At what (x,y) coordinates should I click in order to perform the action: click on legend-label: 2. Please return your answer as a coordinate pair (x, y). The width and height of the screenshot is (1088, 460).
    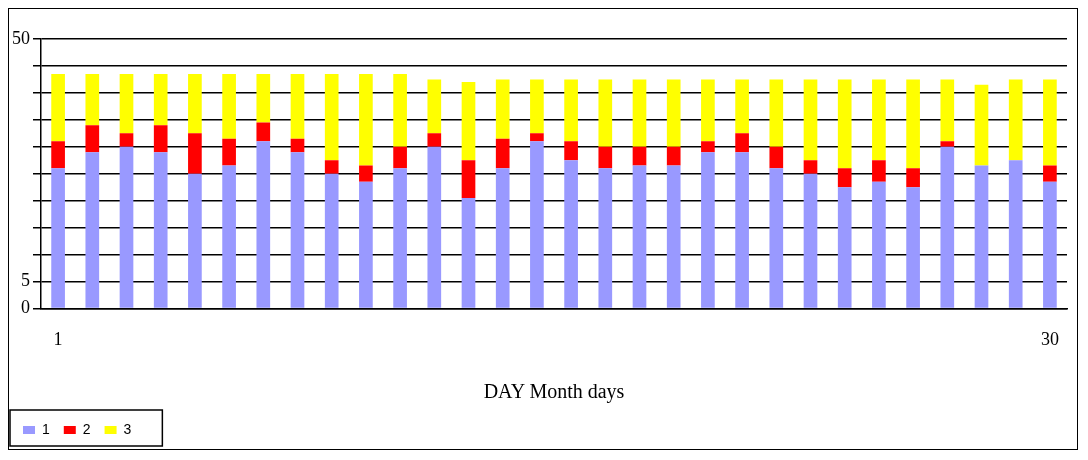
    Looking at the image, I should click on (86, 428).